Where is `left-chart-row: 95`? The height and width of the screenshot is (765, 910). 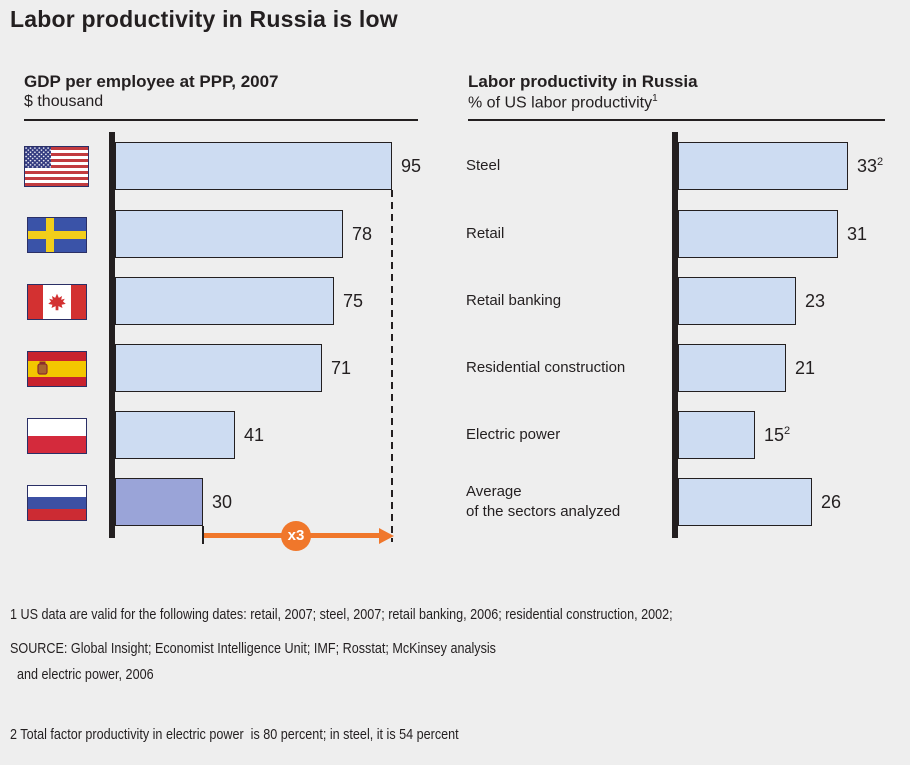 left-chart-row: 95 is located at coordinates (268, 166).